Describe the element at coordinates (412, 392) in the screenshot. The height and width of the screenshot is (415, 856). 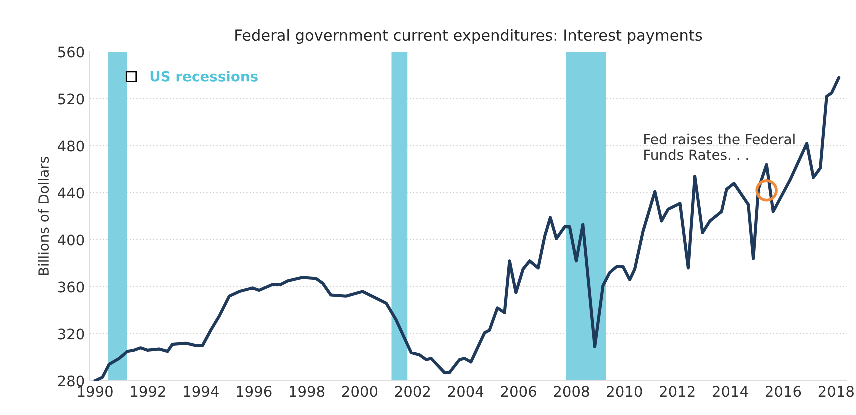
I see `x-tick-label: 2002` at that location.